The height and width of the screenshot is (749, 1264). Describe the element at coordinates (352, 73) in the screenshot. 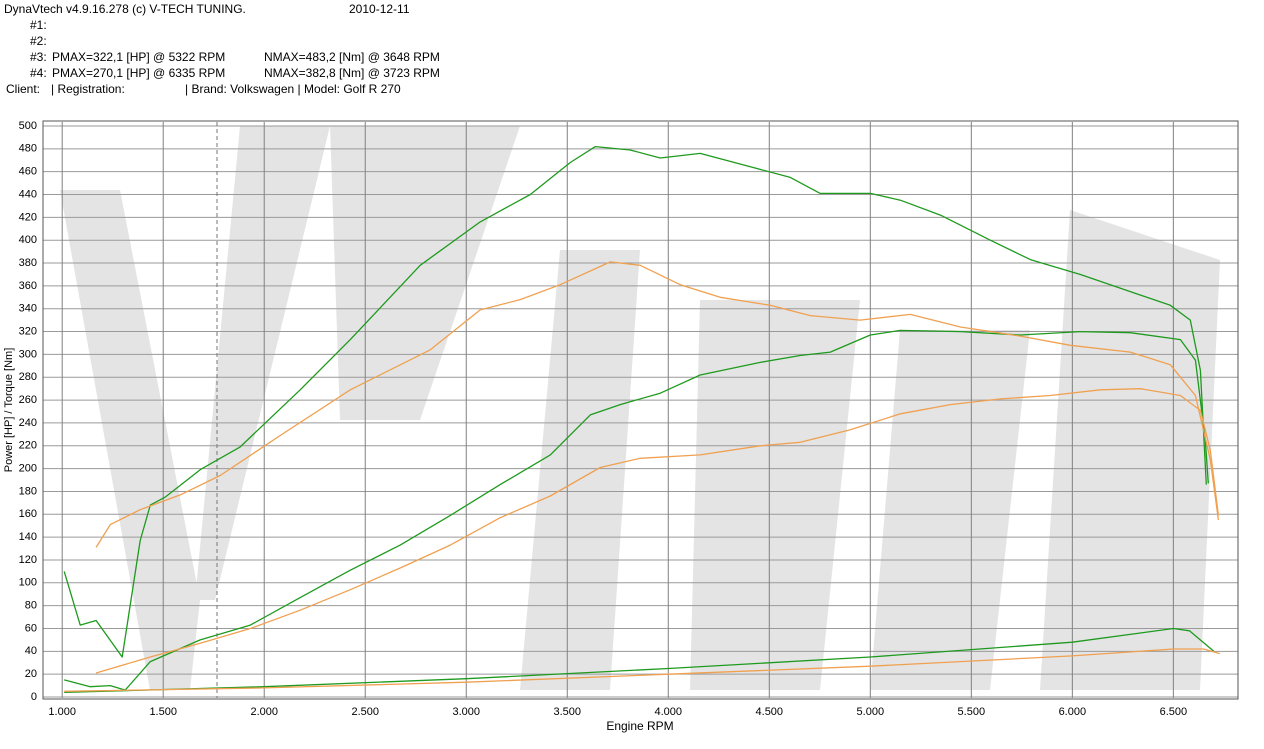

I see `run-nmax: NMAX=382,8 [Nm] @ 3723 RPM` at that location.